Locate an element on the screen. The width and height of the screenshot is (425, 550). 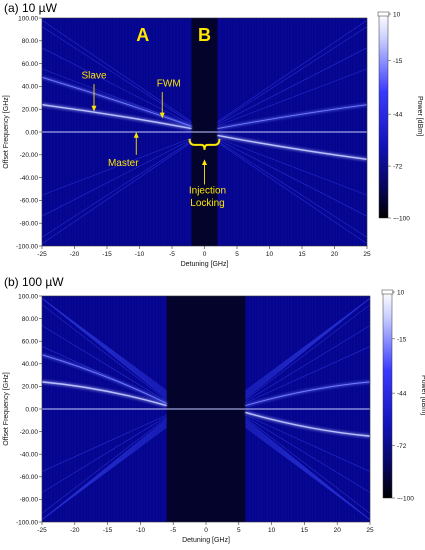
master-arrowhead is located at coordinates (136, 135).